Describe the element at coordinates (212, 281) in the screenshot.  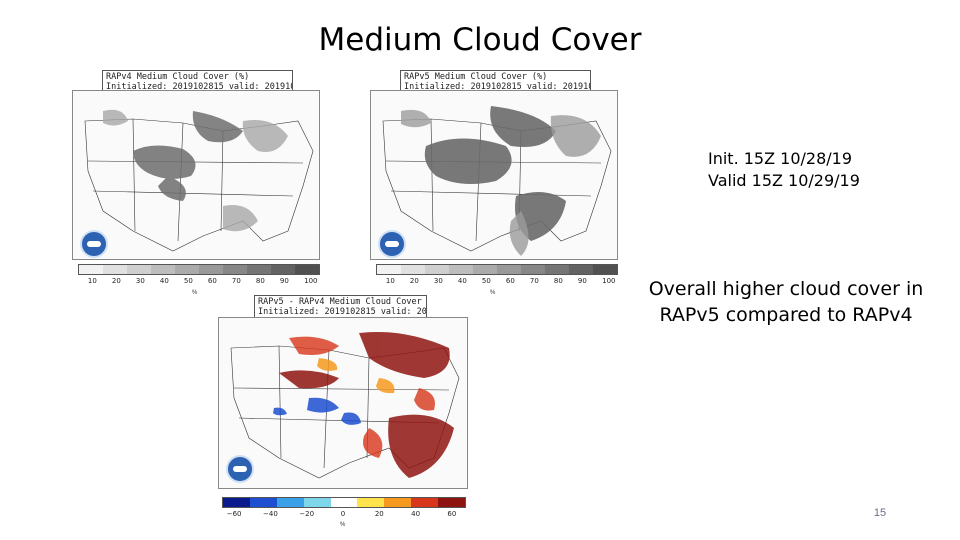
I see `rapv4-tick: 60` at that location.